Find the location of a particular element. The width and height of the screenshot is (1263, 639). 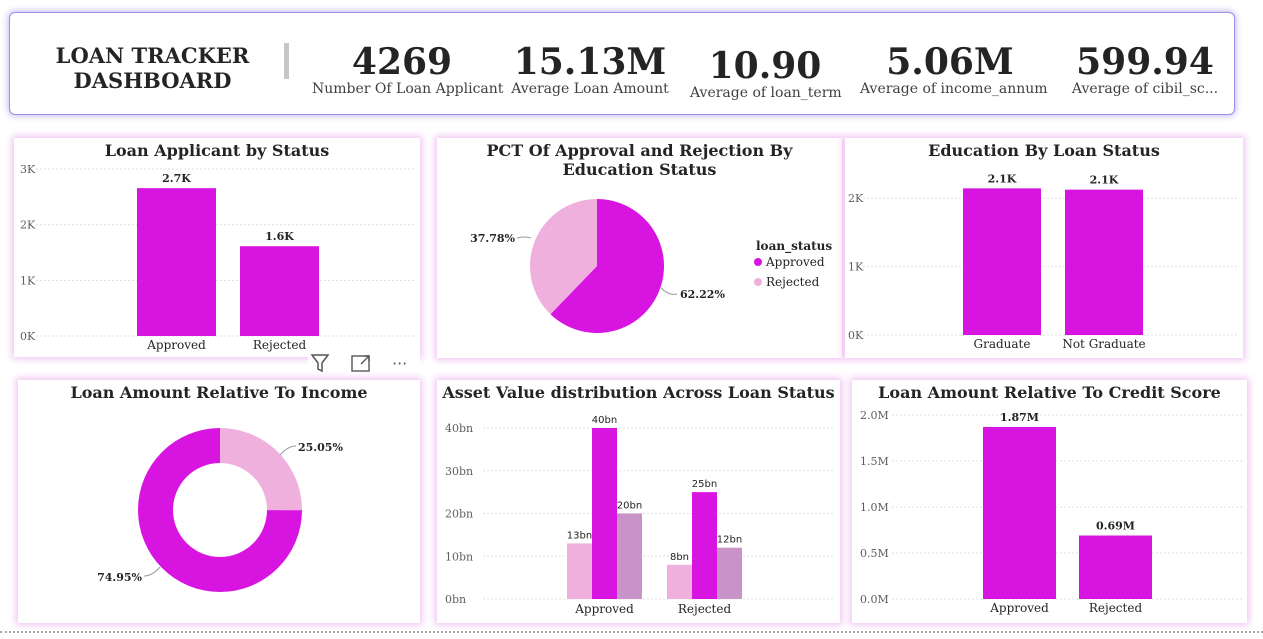

kpi-value: 15.13M is located at coordinates (590, 62).